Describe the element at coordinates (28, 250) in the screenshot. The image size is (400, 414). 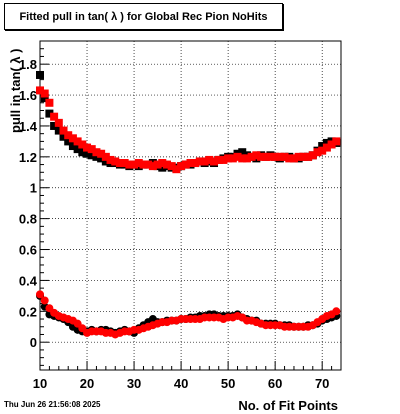
I see `y-tick-label: 0.6` at that location.